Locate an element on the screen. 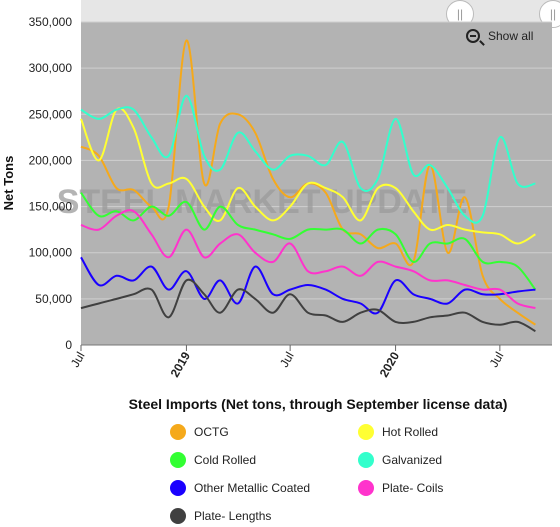 The height and width of the screenshot is (527, 560). legend-label: Galvanized is located at coordinates (412, 460).